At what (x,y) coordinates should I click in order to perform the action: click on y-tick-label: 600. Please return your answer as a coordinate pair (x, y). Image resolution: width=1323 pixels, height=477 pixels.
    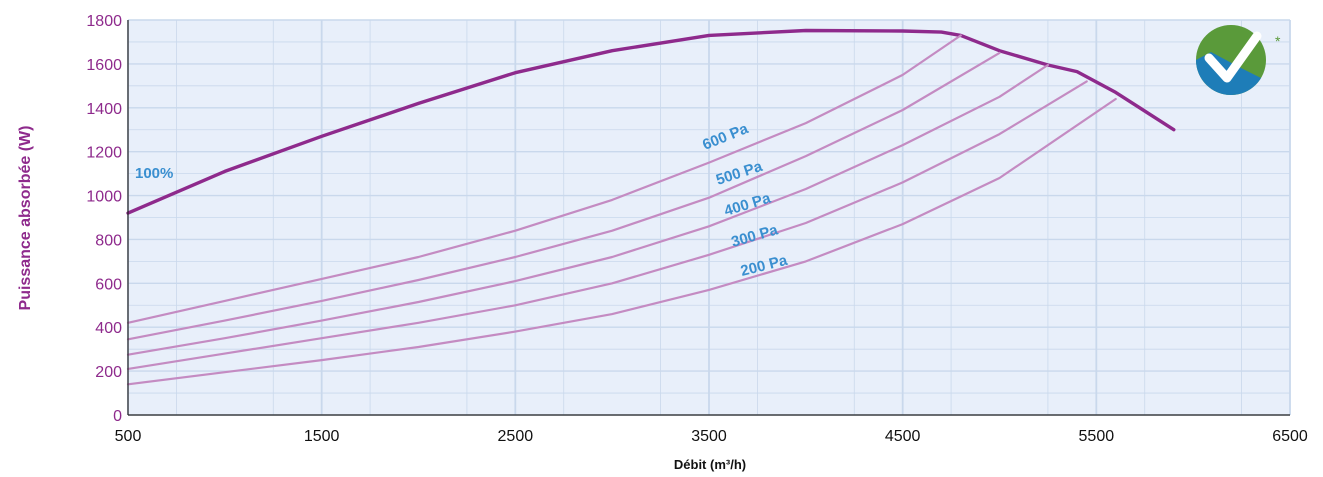
    Looking at the image, I should click on (108, 284).